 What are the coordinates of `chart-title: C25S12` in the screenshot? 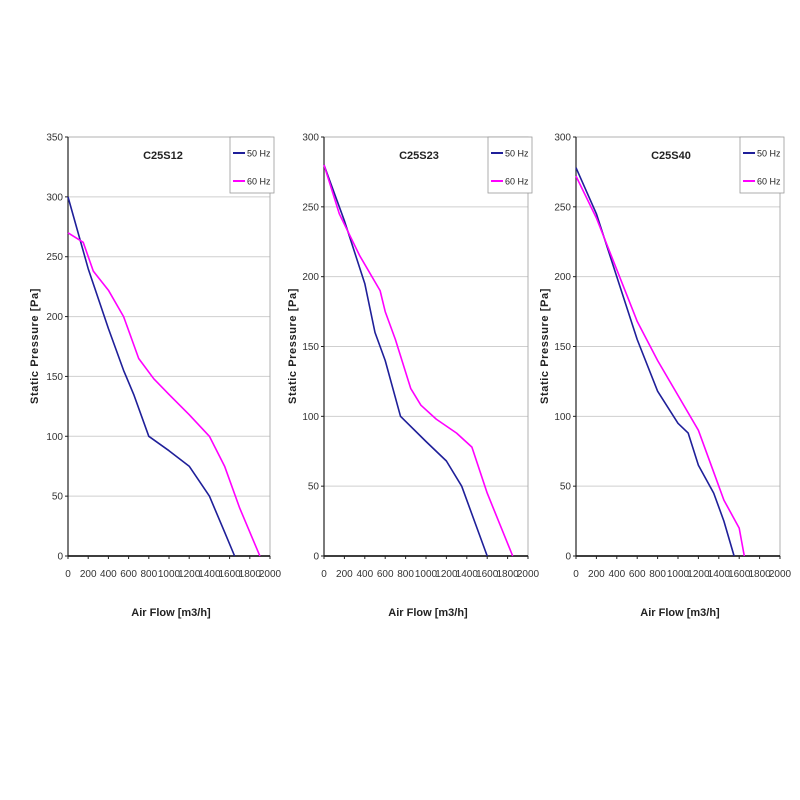 It's located at (163, 156).